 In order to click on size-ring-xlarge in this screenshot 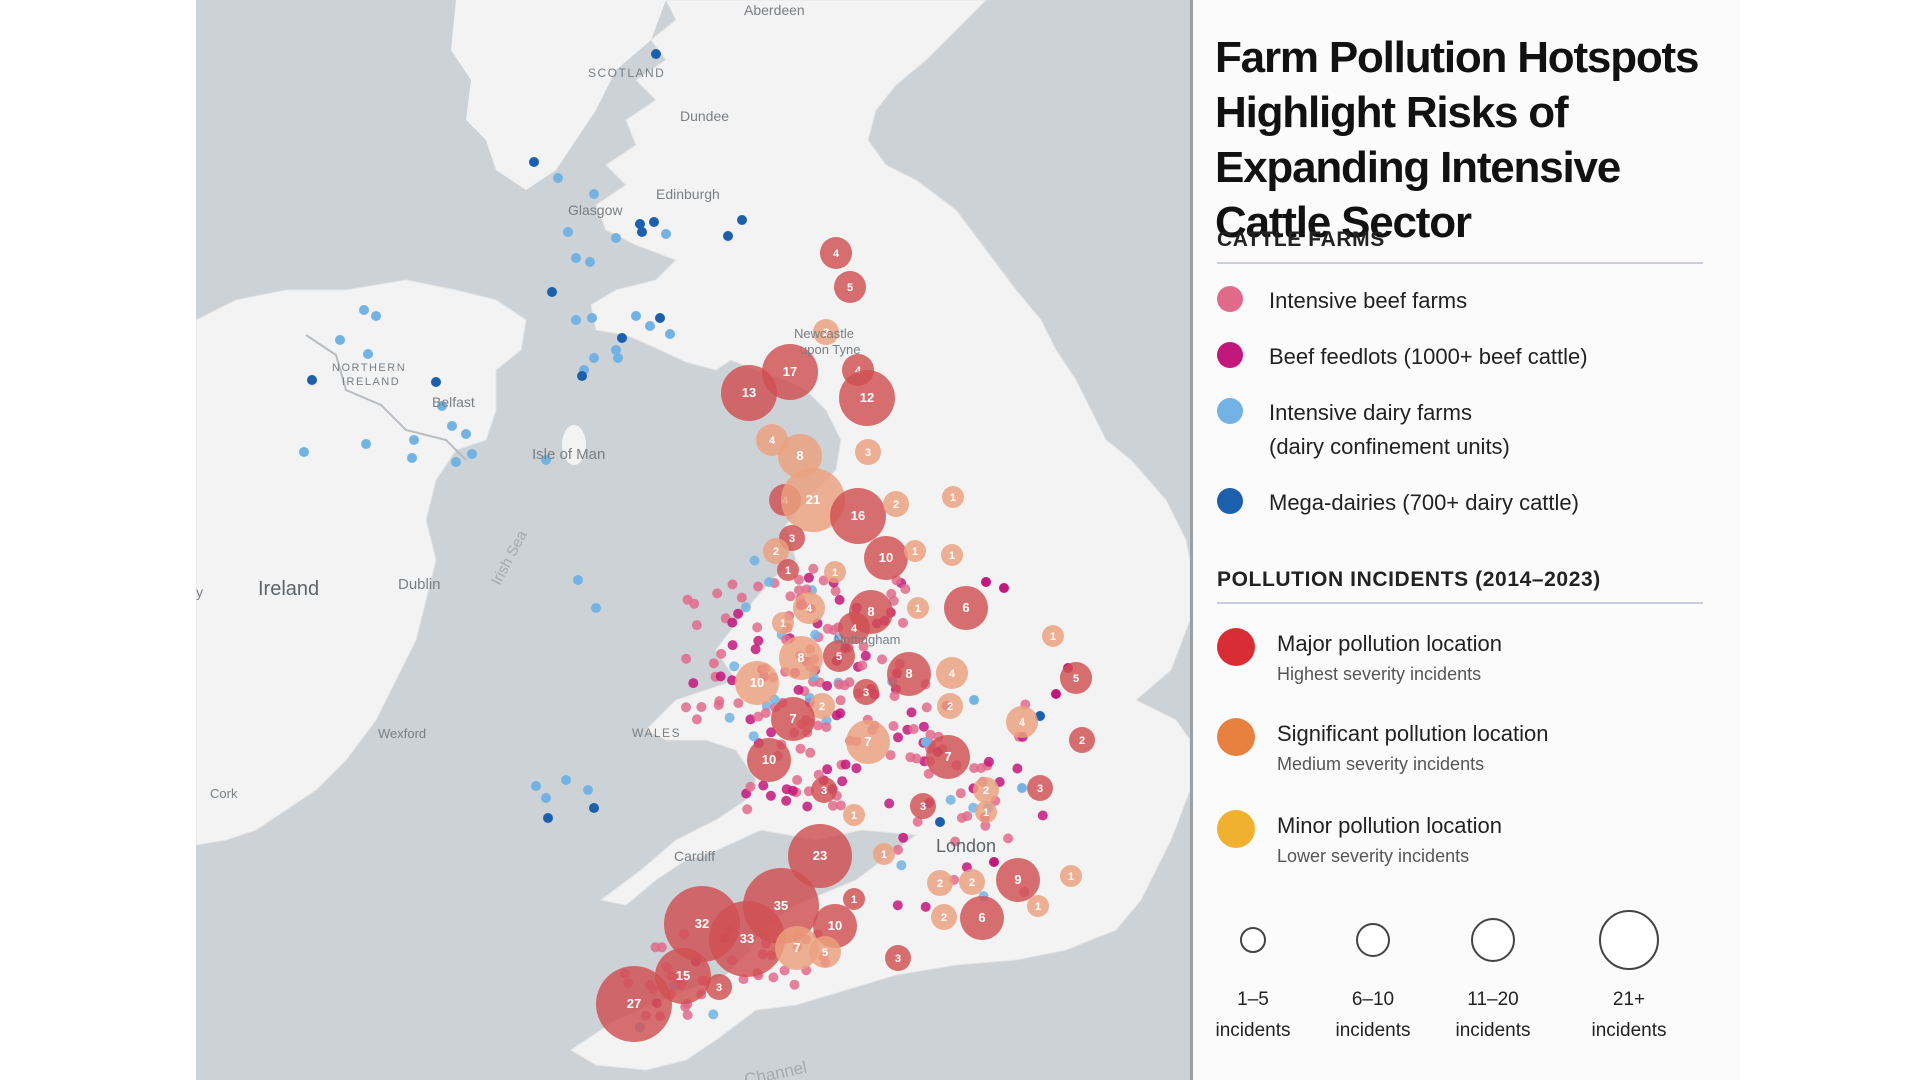, I will do `click(1629, 940)`.